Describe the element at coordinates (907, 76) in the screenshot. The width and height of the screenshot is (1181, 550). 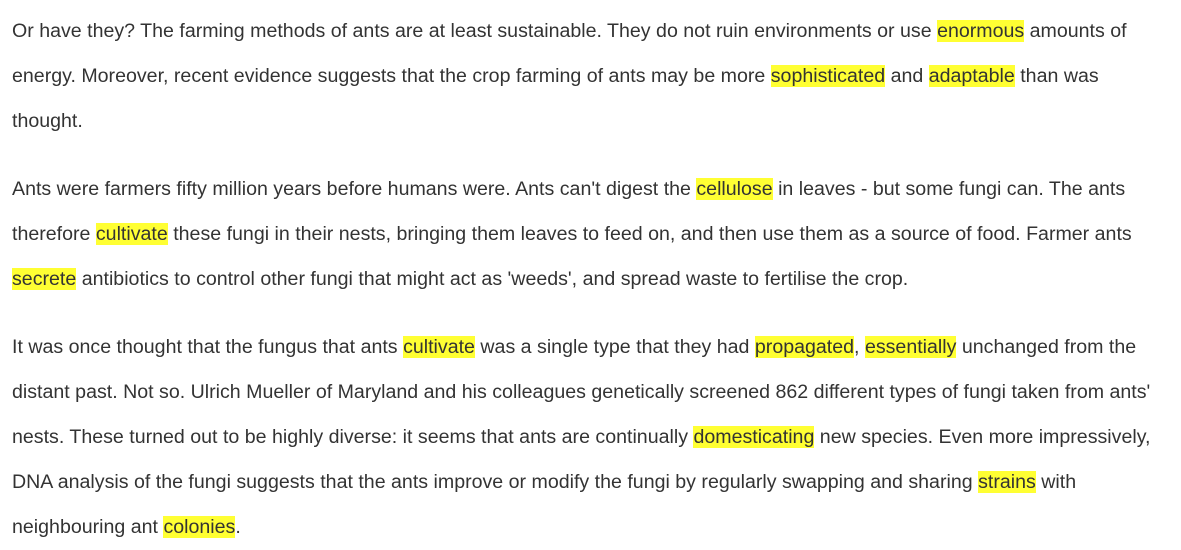
I see `text-segment: and` at that location.